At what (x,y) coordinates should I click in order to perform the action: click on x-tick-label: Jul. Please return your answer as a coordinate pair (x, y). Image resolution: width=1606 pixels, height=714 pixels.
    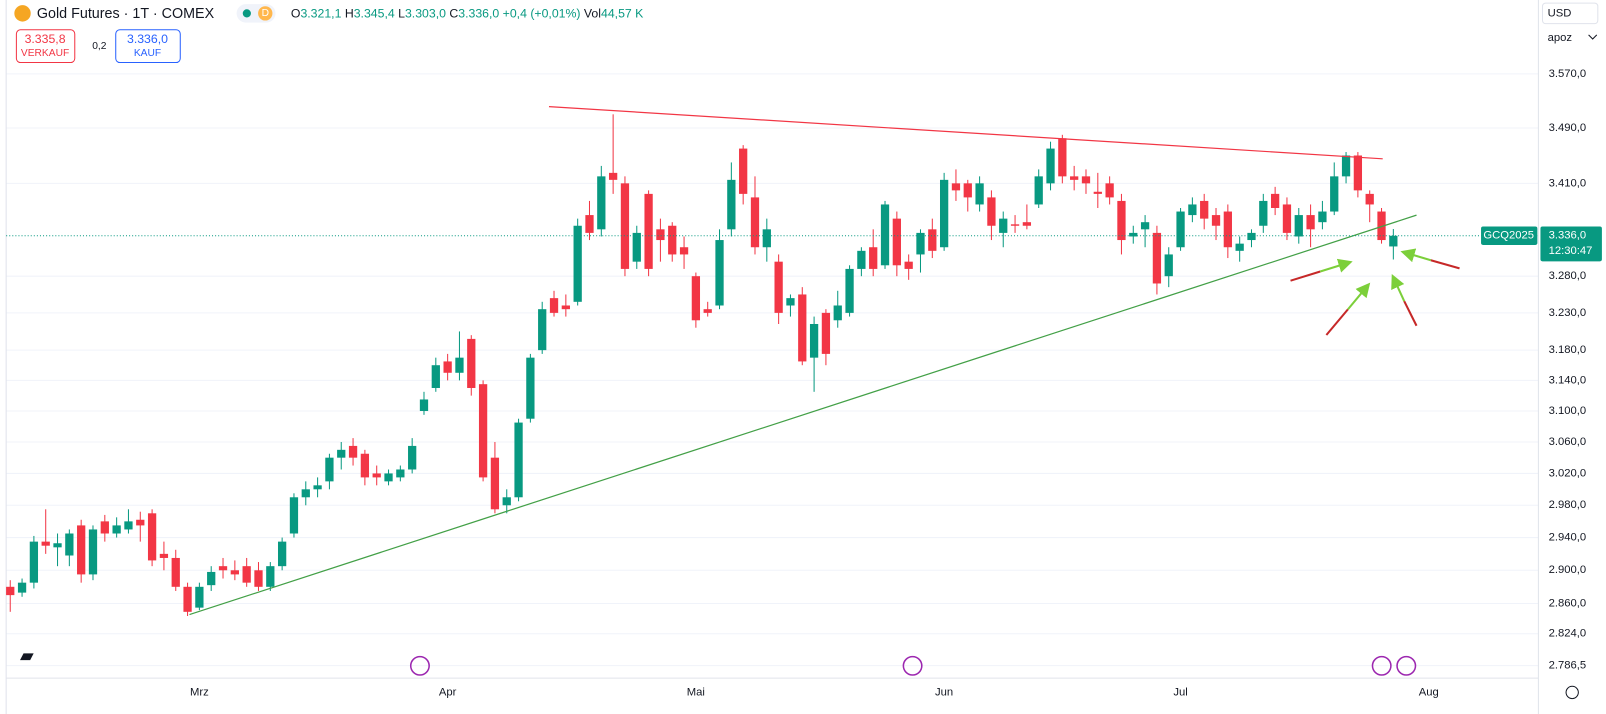
    Looking at the image, I should click on (1180, 692).